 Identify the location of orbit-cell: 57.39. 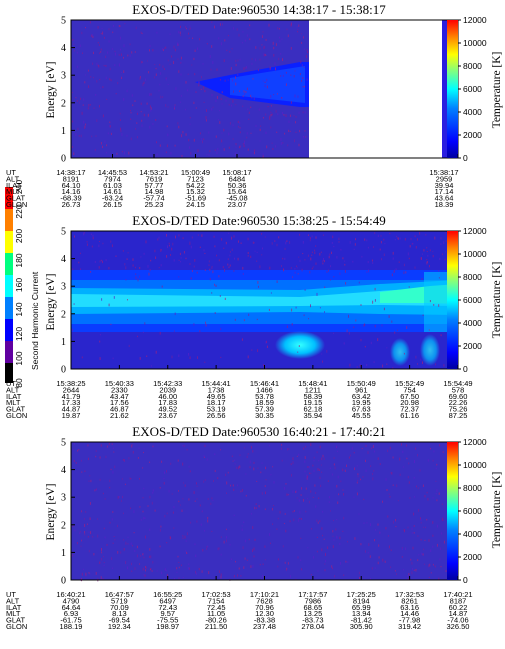
(264, 409).